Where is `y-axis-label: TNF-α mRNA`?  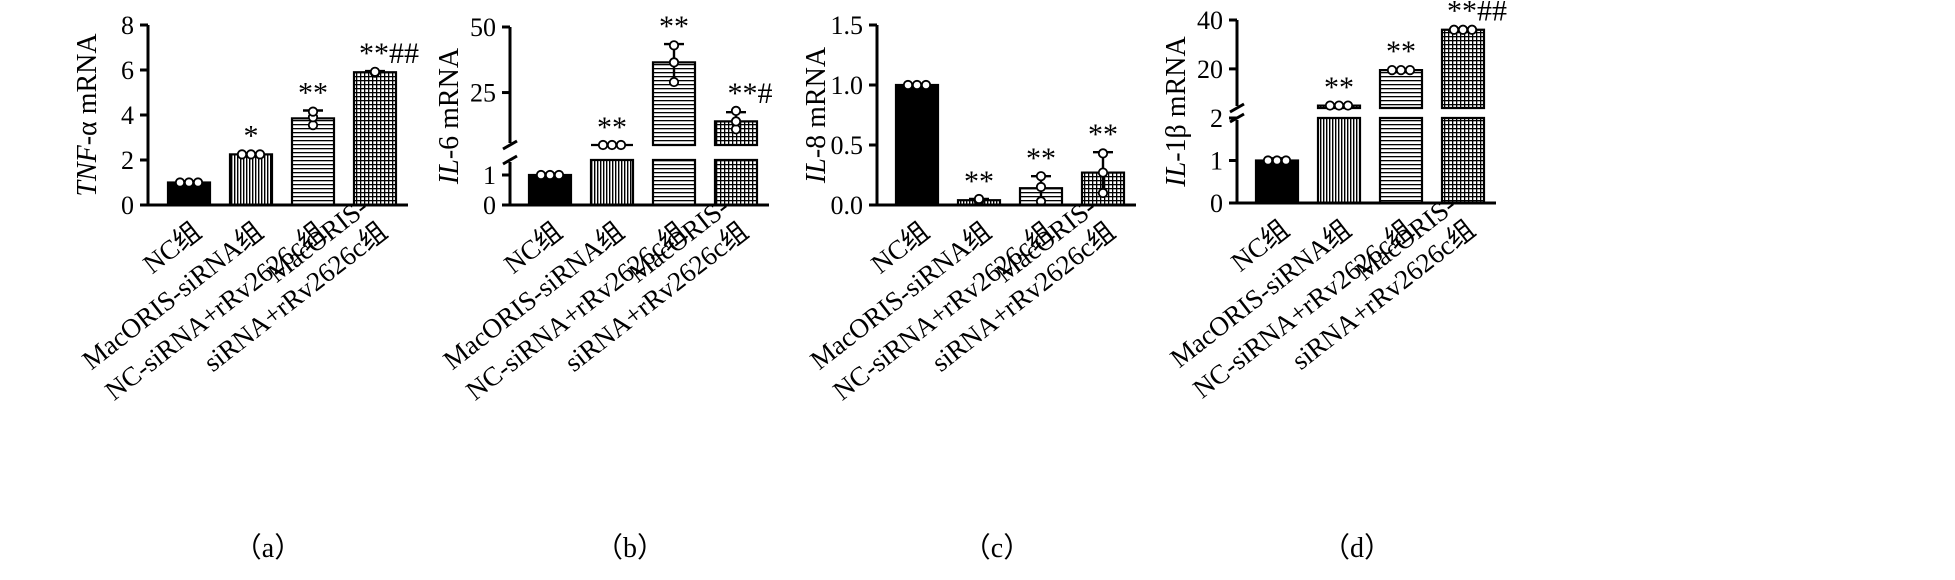 y-axis-label: TNF-α mRNA is located at coordinates (87, 115).